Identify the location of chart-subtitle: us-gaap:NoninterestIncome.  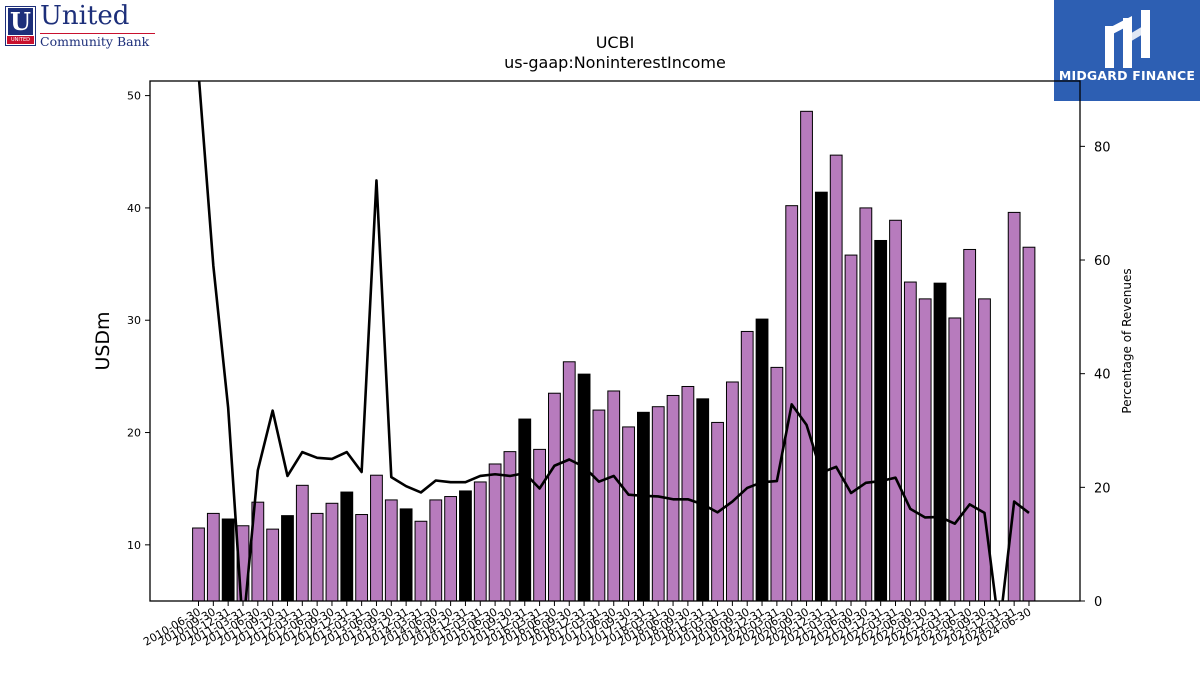
(615, 62).